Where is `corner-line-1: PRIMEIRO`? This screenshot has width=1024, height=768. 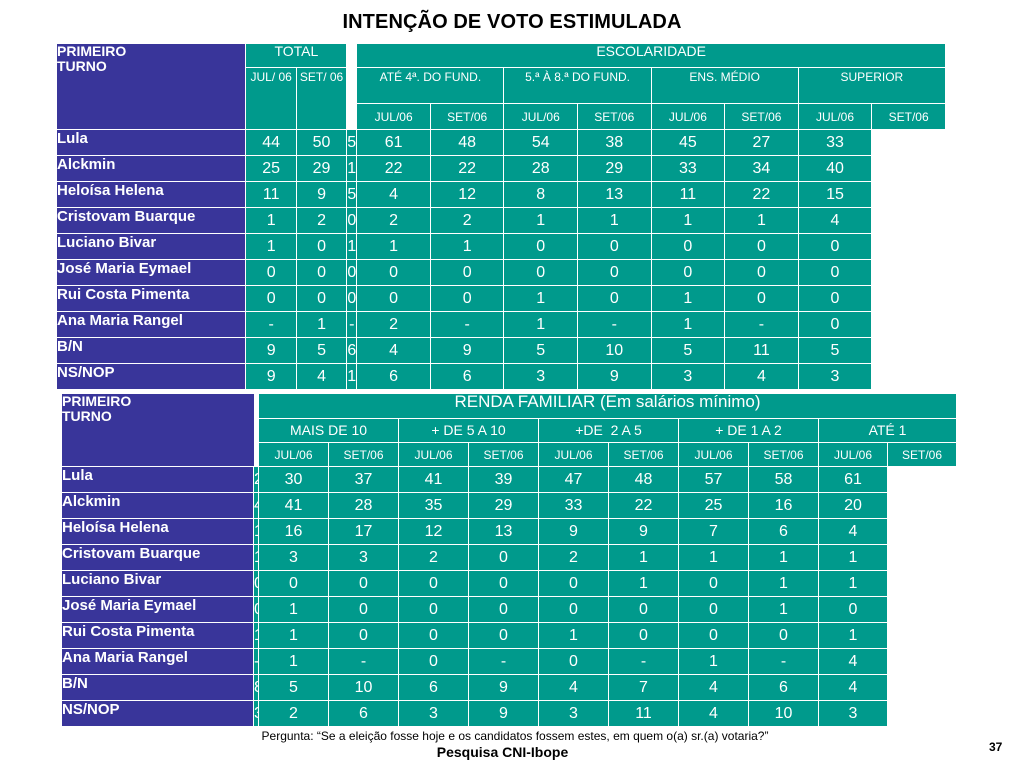
corner-line-1: PRIMEIRO is located at coordinates (92, 51).